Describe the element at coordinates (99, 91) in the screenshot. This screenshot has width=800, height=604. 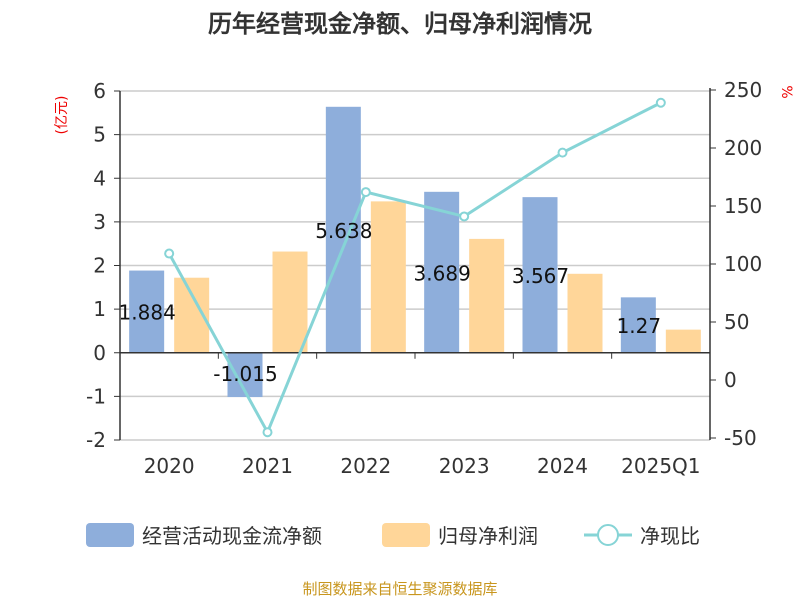
I see `y-tick-label: 6` at that location.